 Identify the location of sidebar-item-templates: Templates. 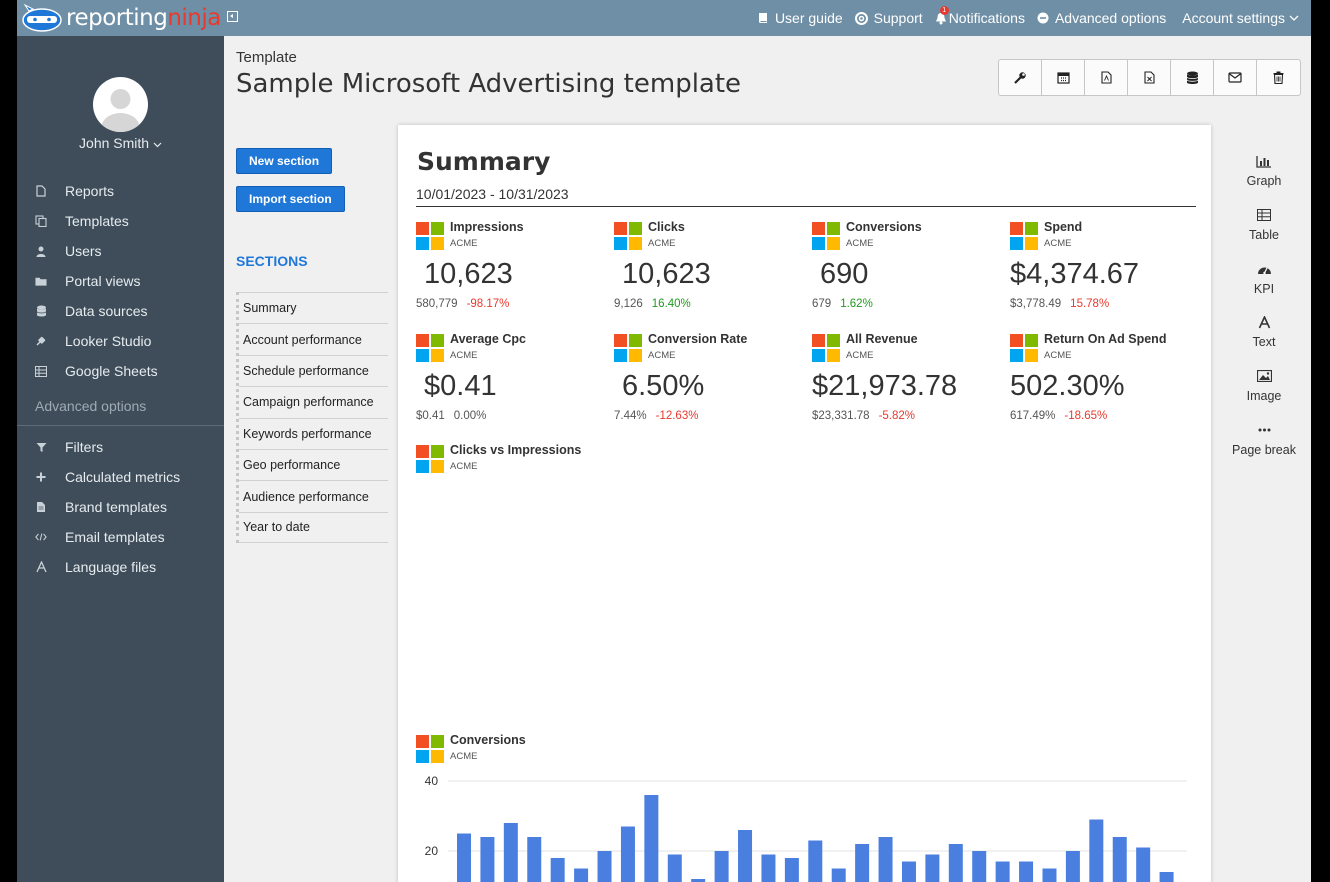
(120, 221).